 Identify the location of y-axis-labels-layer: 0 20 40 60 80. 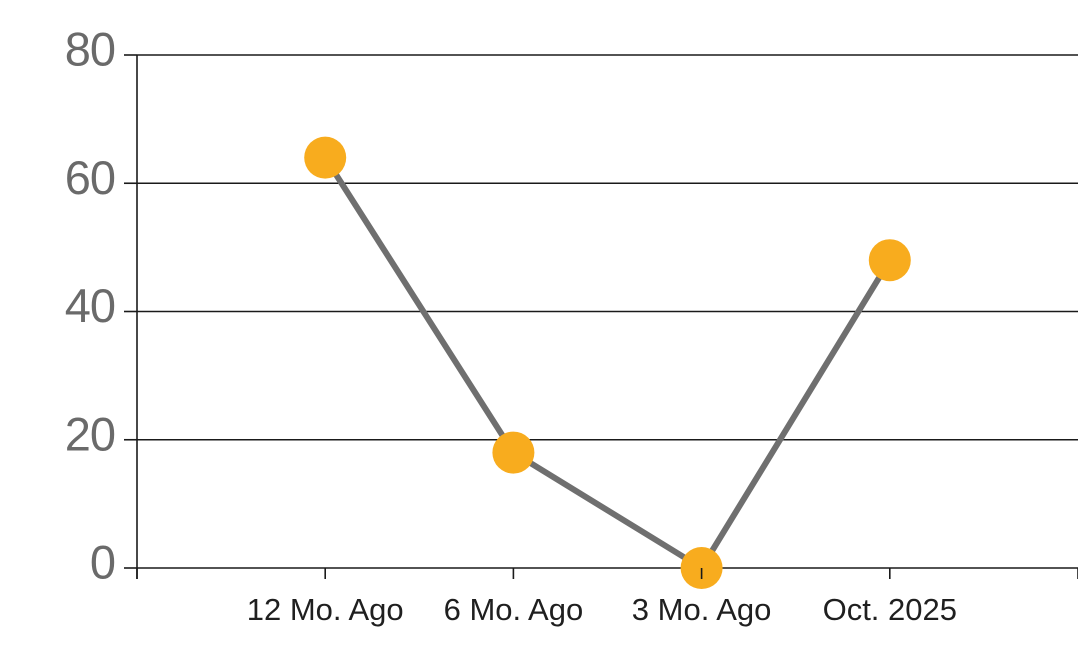
(90, 306).